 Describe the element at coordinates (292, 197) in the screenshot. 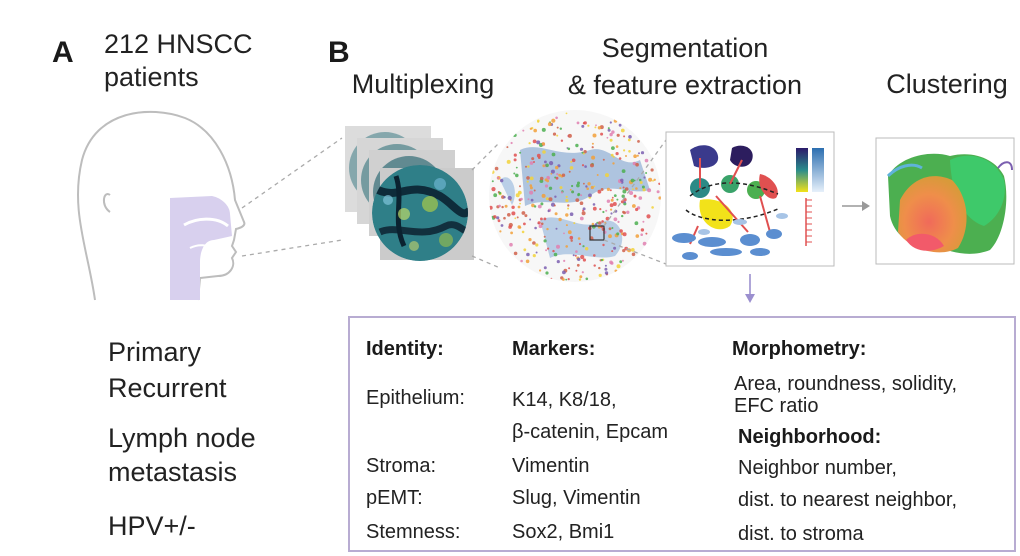

I see `zoom-lines-head` at that location.